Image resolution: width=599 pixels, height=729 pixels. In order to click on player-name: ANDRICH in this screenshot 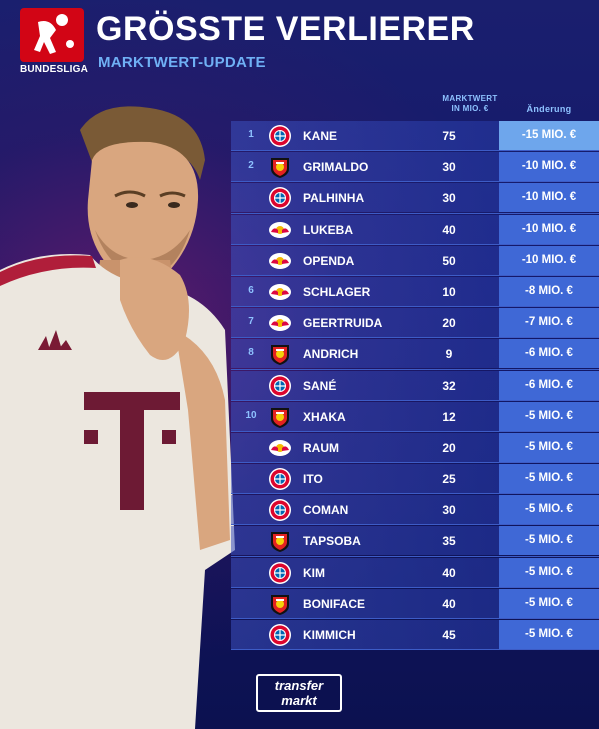, I will do `click(331, 354)`.